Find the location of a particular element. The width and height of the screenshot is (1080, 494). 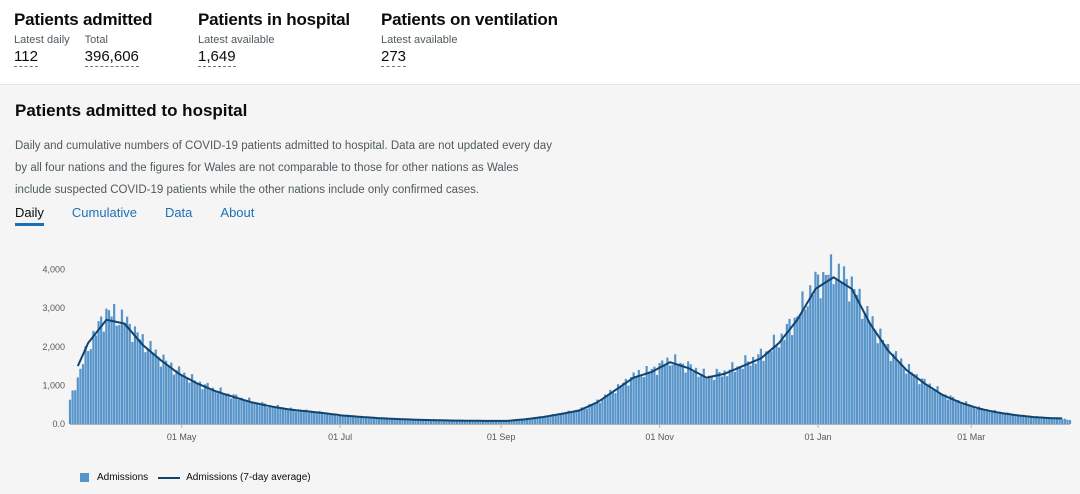

tab-data: Data is located at coordinates (178, 212).